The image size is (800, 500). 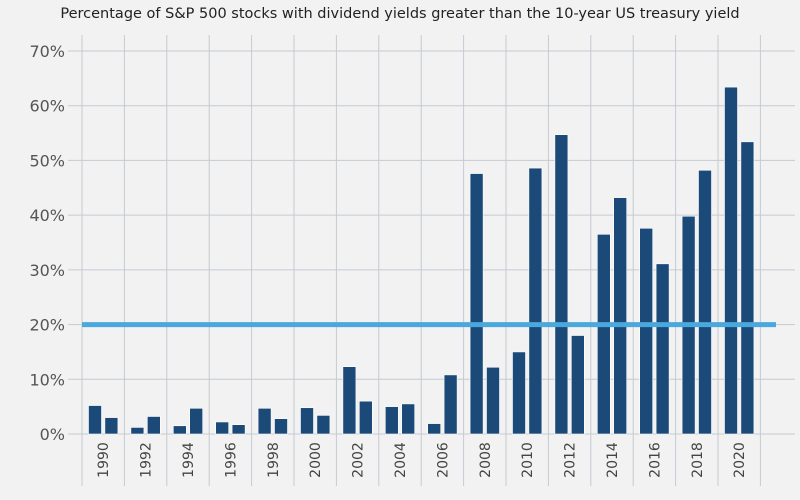 I want to click on bar-2014, so click(x=603, y=334).